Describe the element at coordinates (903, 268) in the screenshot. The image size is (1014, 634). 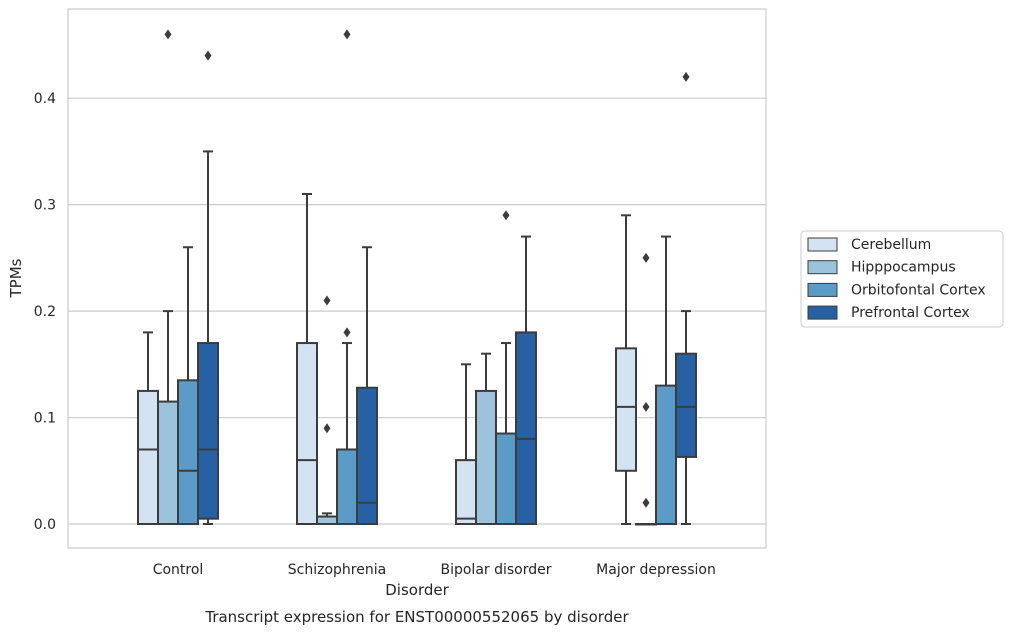
I see `legend-label: Hipppocampus` at that location.